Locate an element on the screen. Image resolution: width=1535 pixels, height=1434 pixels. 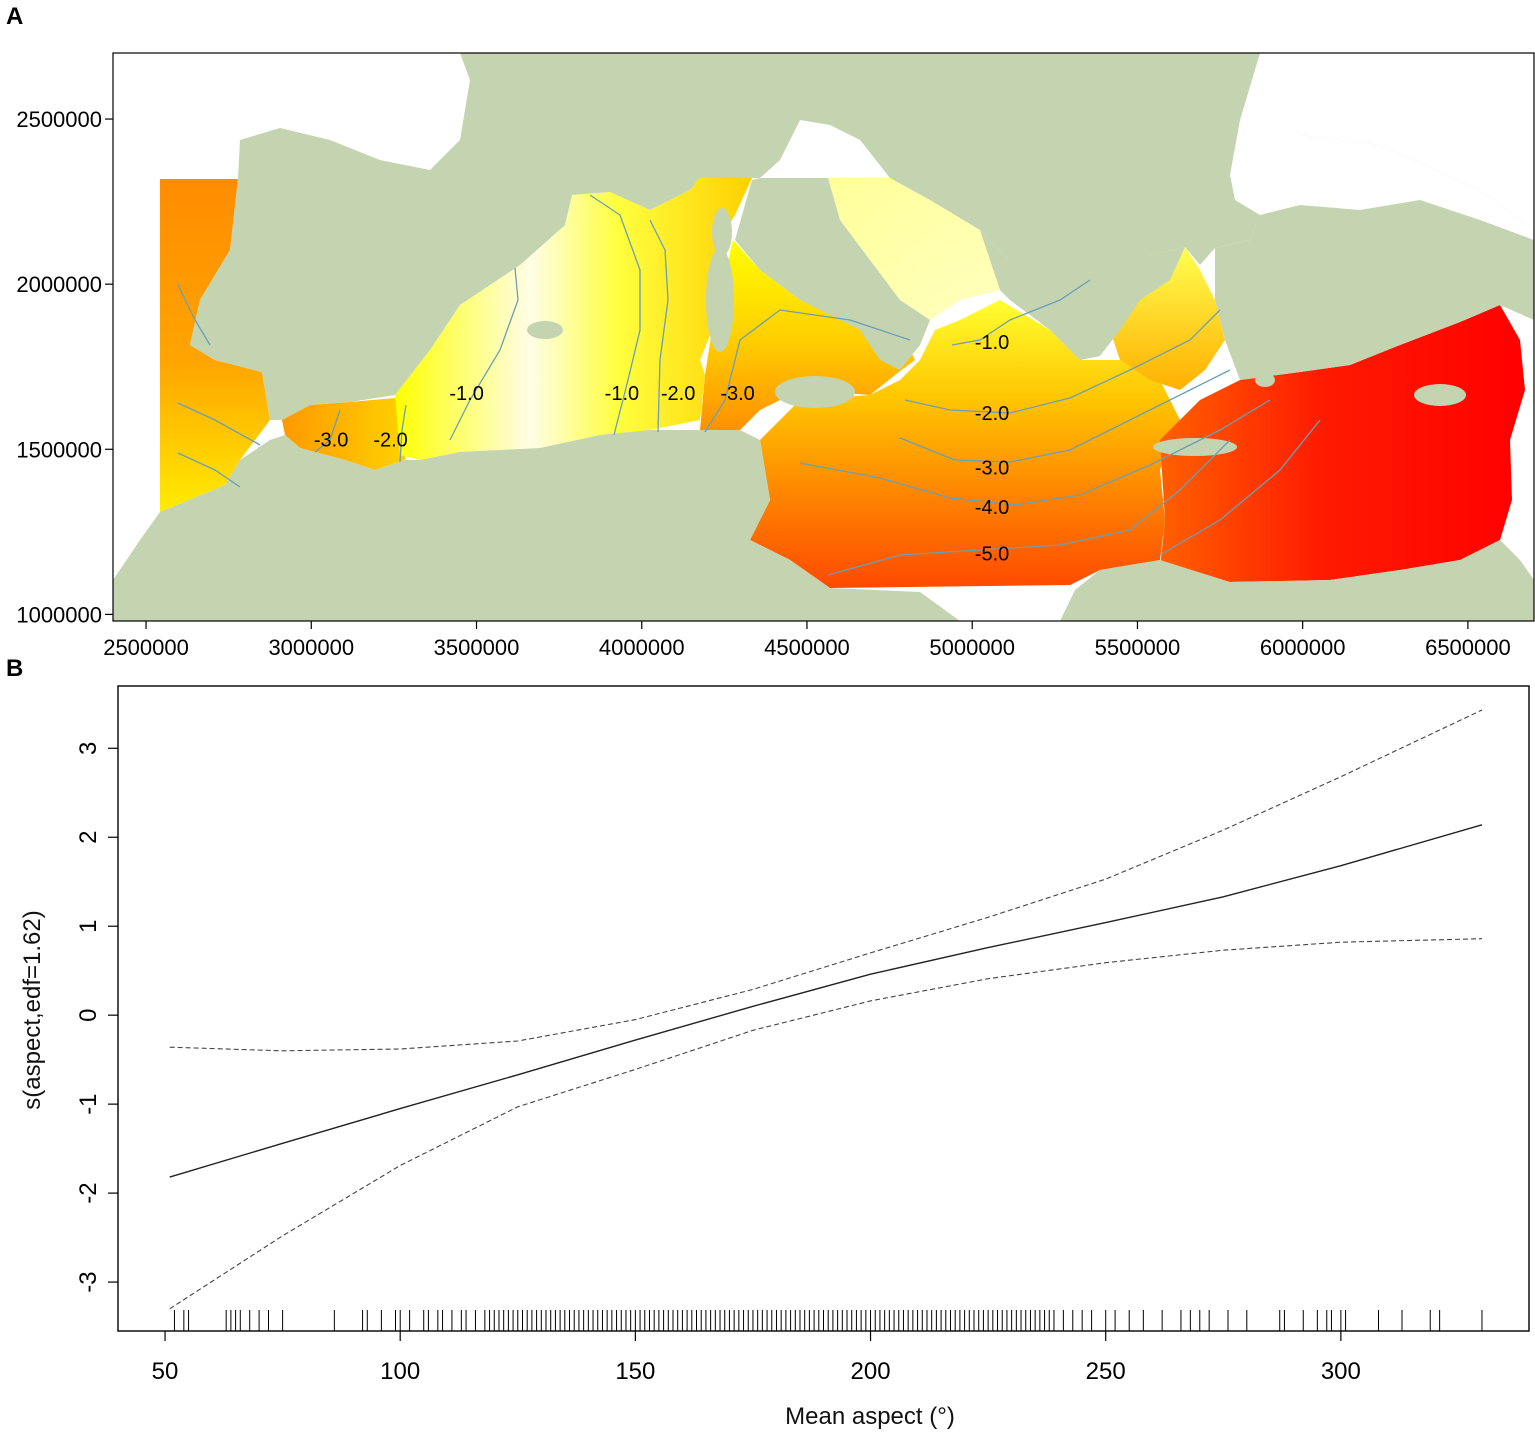
island-crete is located at coordinates (1195, 447).